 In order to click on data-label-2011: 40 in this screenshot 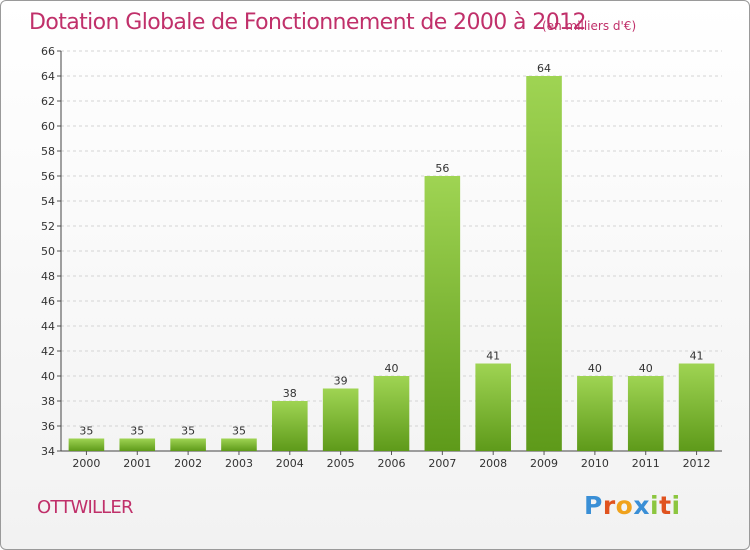, I will do `click(646, 368)`.